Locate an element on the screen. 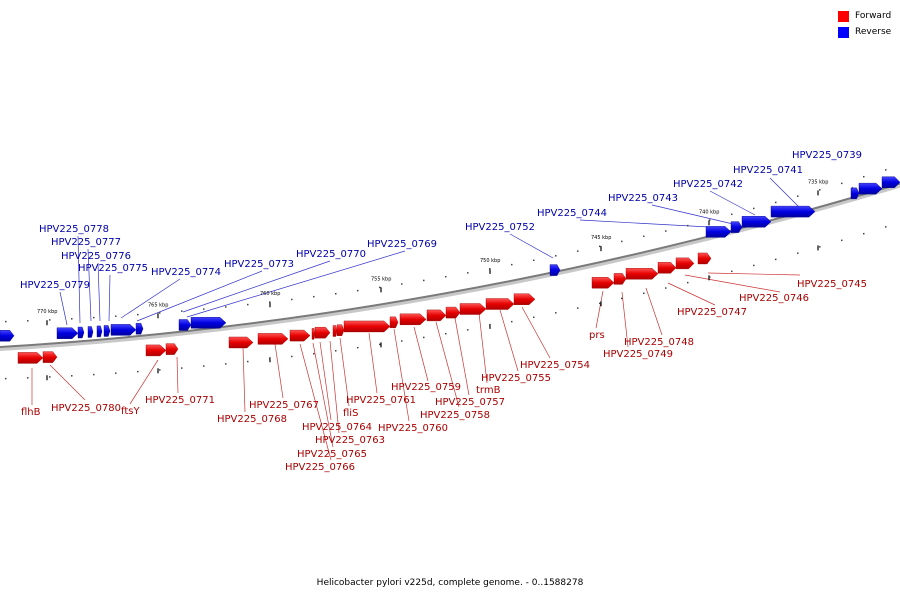 This screenshot has height=600, width=900. tick-label: 735 kbp is located at coordinates (818, 182).